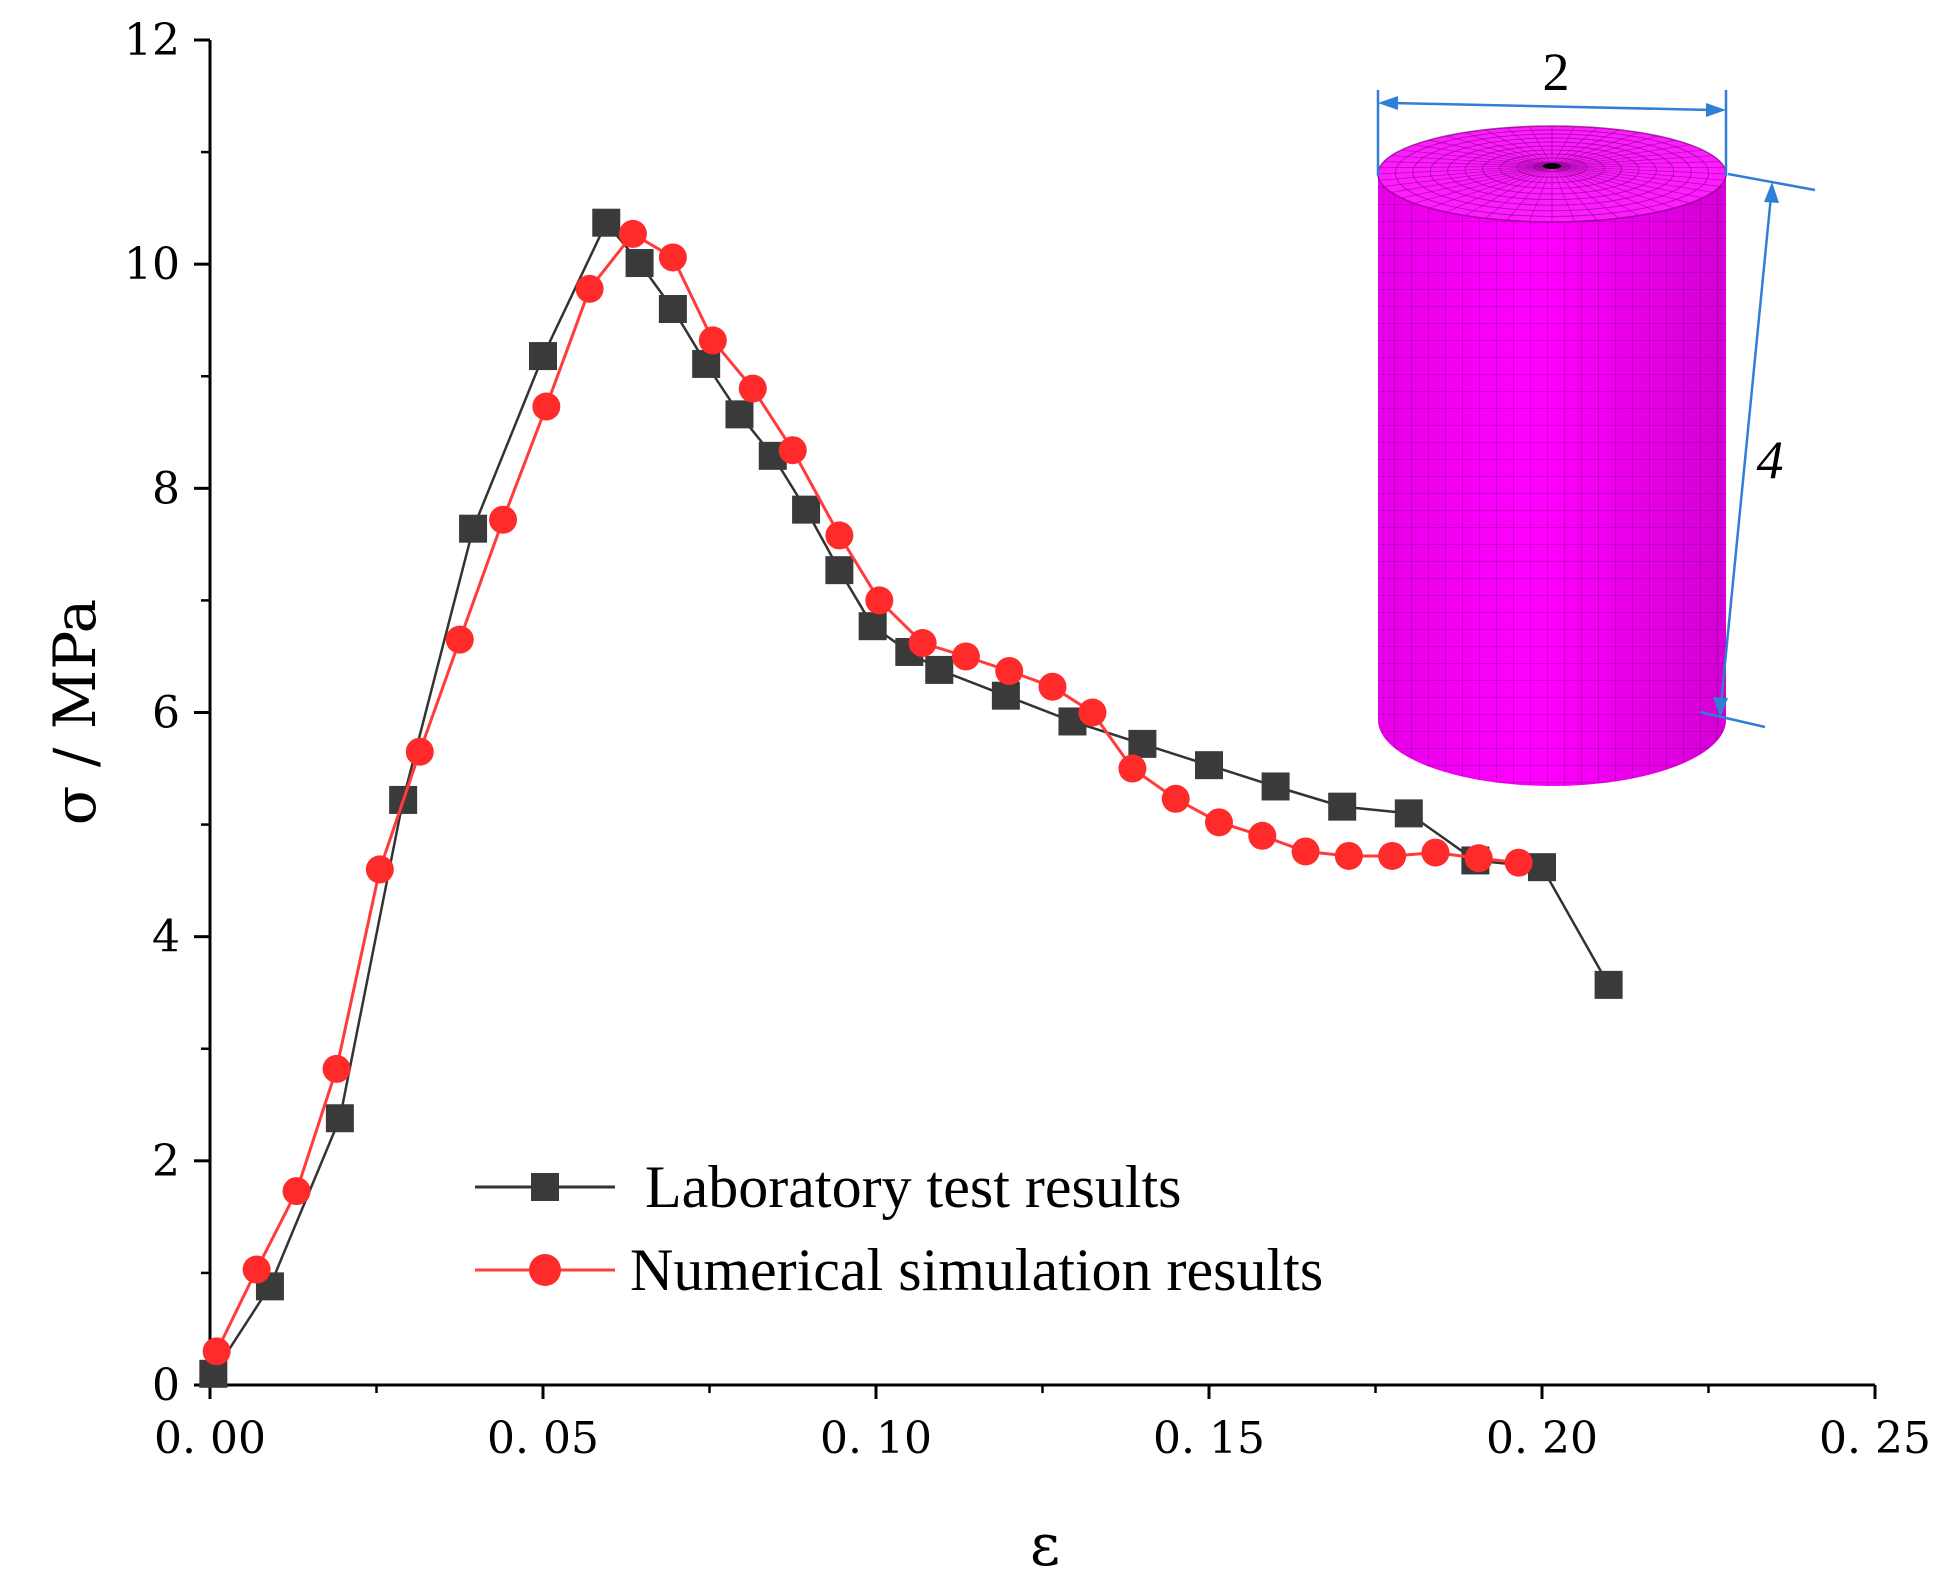  I want to click on legend-entry-sim: Numerical simulation results, so click(899, 1270).